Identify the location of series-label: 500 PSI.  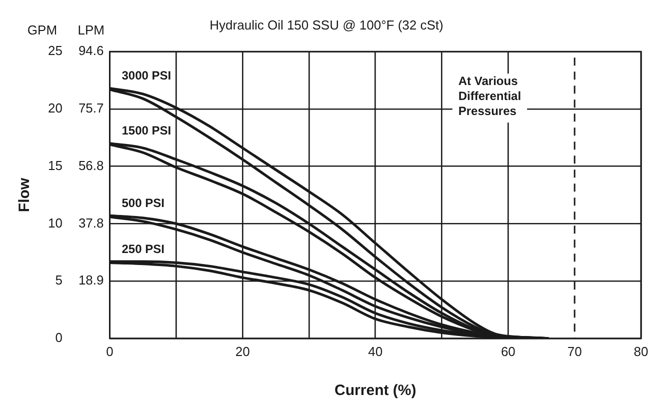
(143, 203).